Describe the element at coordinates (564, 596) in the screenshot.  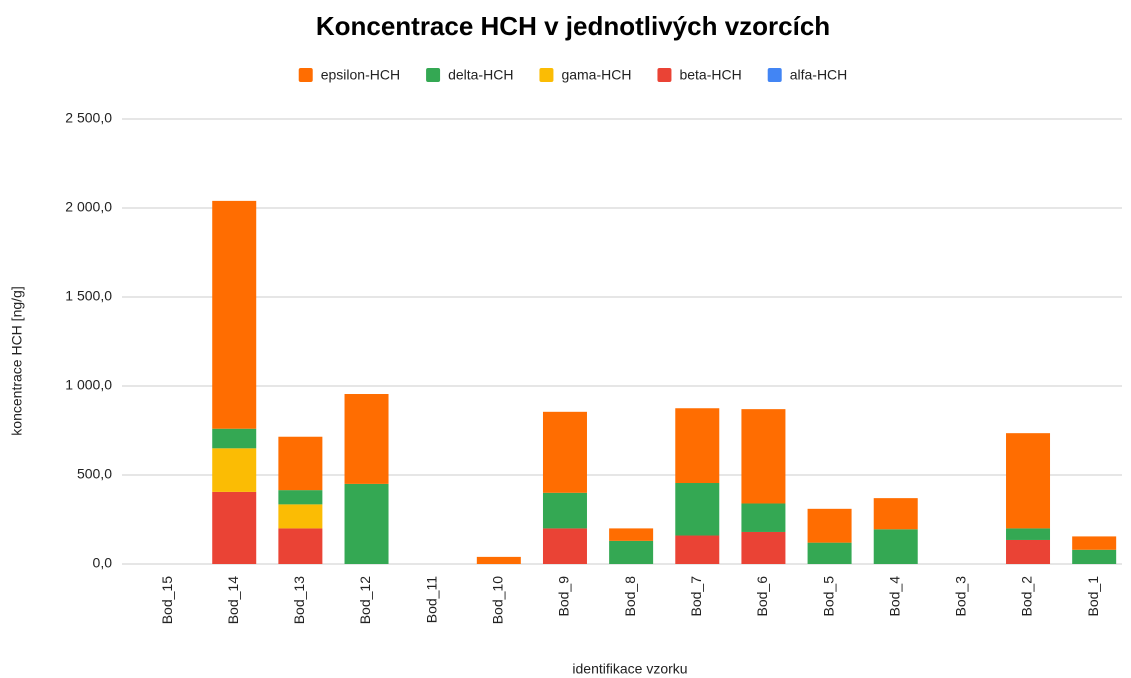
I see `x-tick-label: Bod_9` at that location.